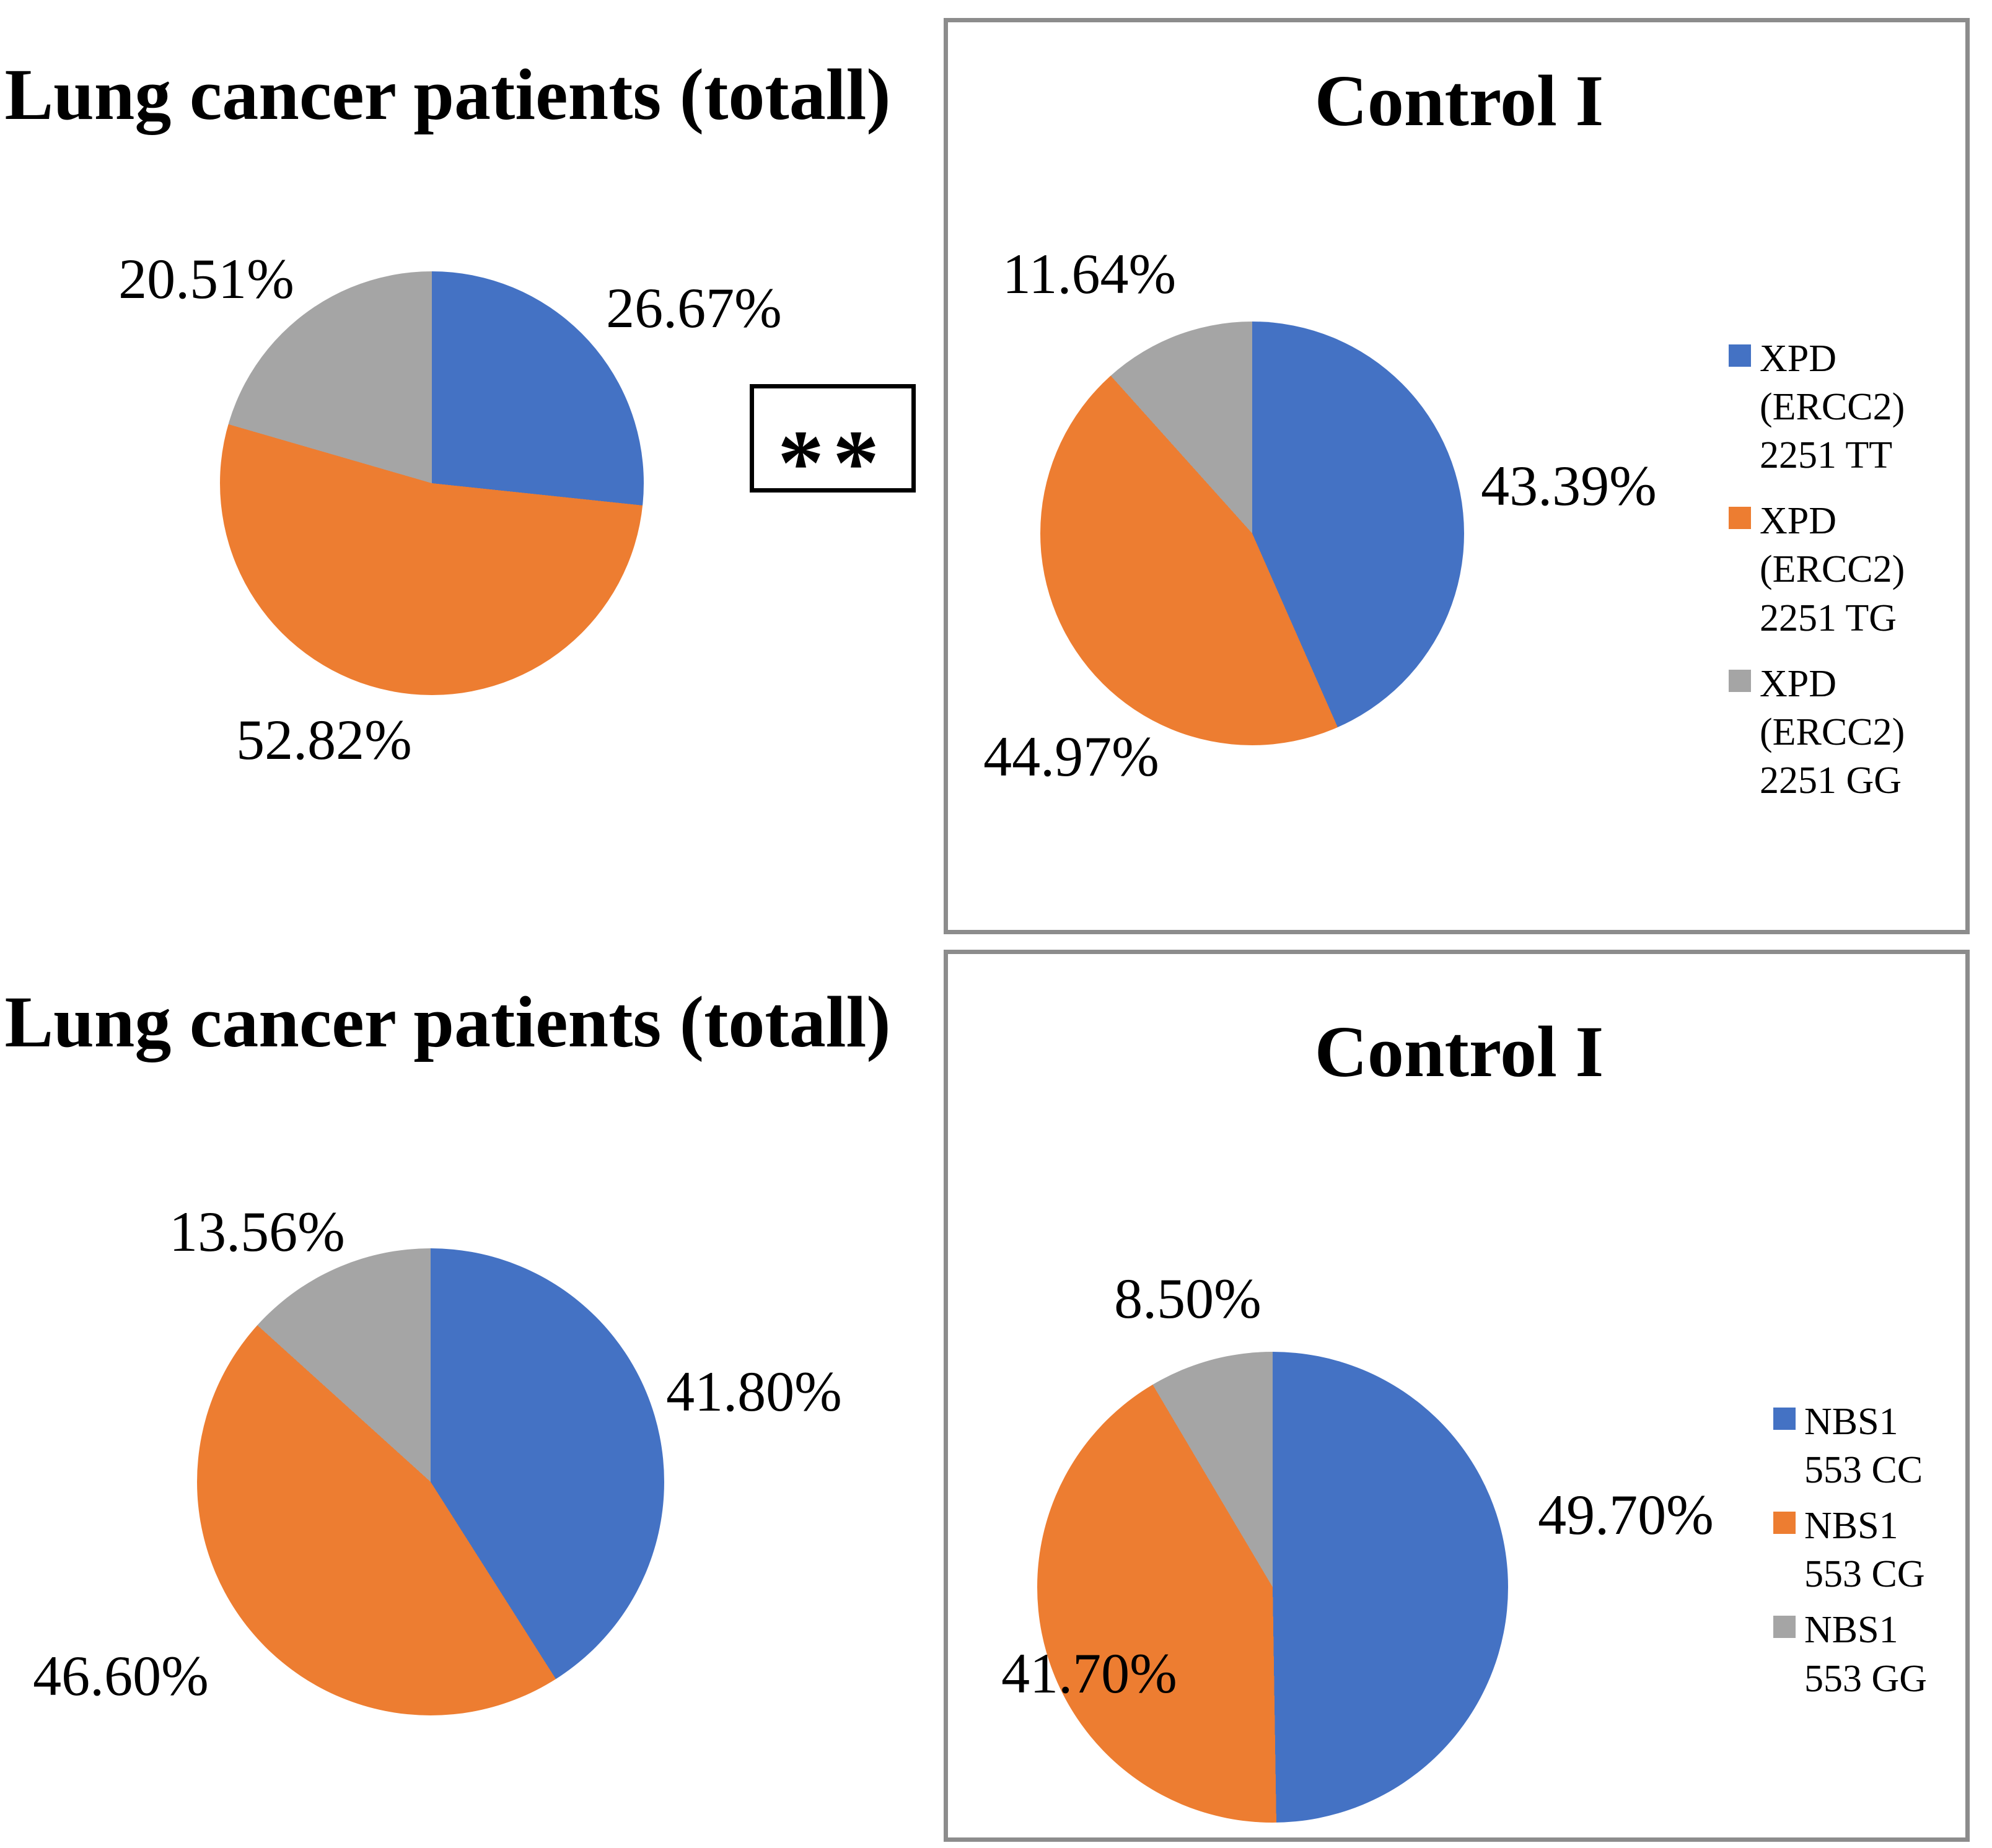 The height and width of the screenshot is (1848, 1992). I want to click on chart1-title: Lung cancer patients (totall), so click(448, 94).